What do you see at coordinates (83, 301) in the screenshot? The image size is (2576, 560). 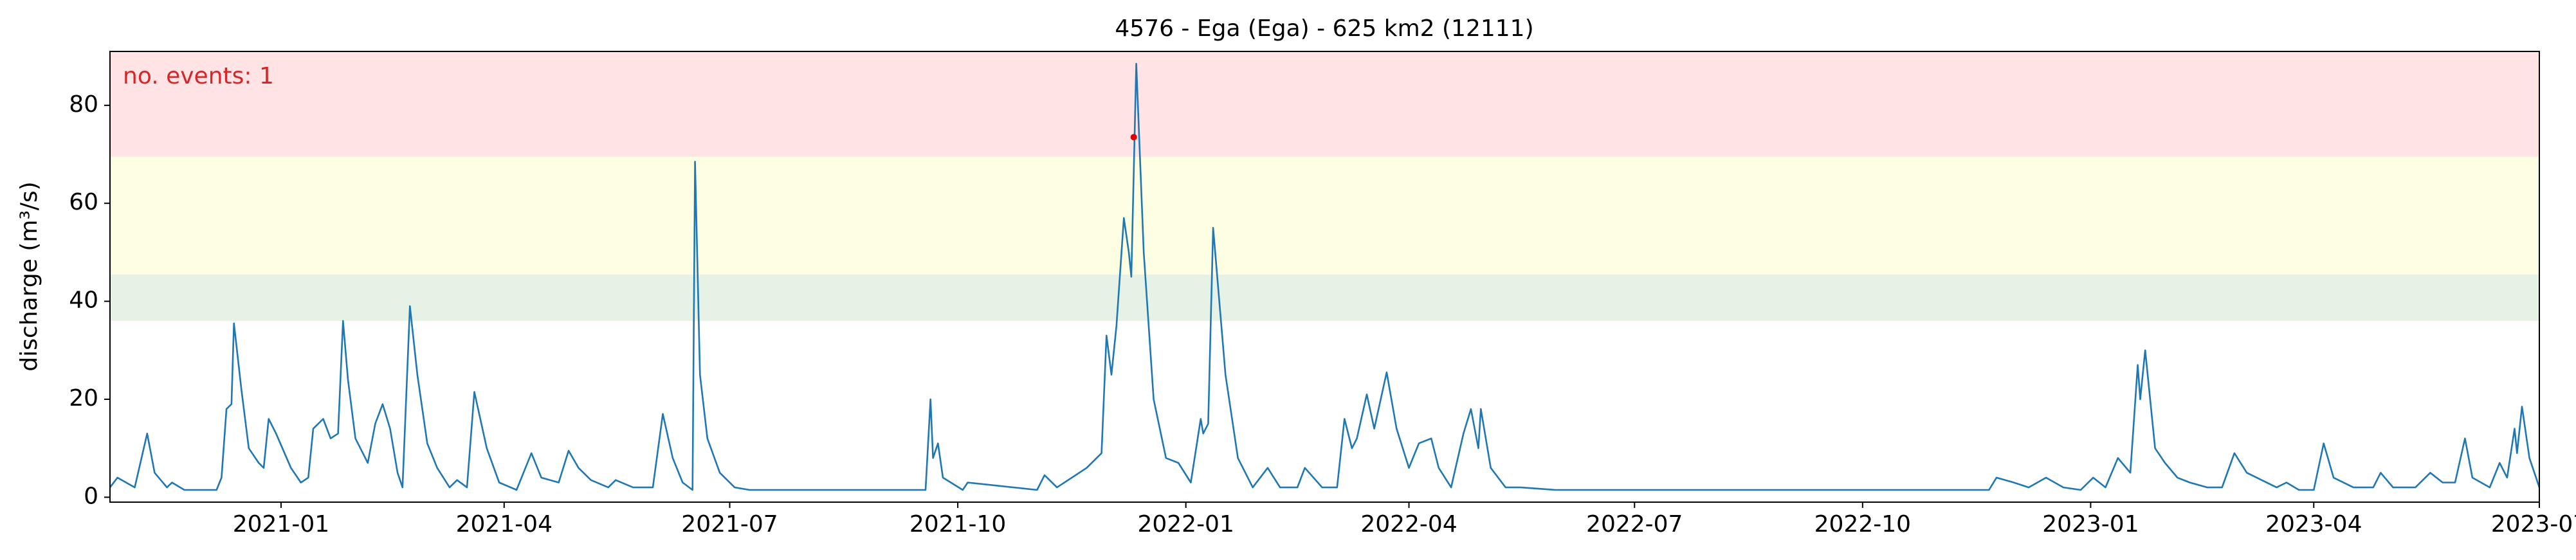 I see `y-tick-label: 40` at bounding box center [83, 301].